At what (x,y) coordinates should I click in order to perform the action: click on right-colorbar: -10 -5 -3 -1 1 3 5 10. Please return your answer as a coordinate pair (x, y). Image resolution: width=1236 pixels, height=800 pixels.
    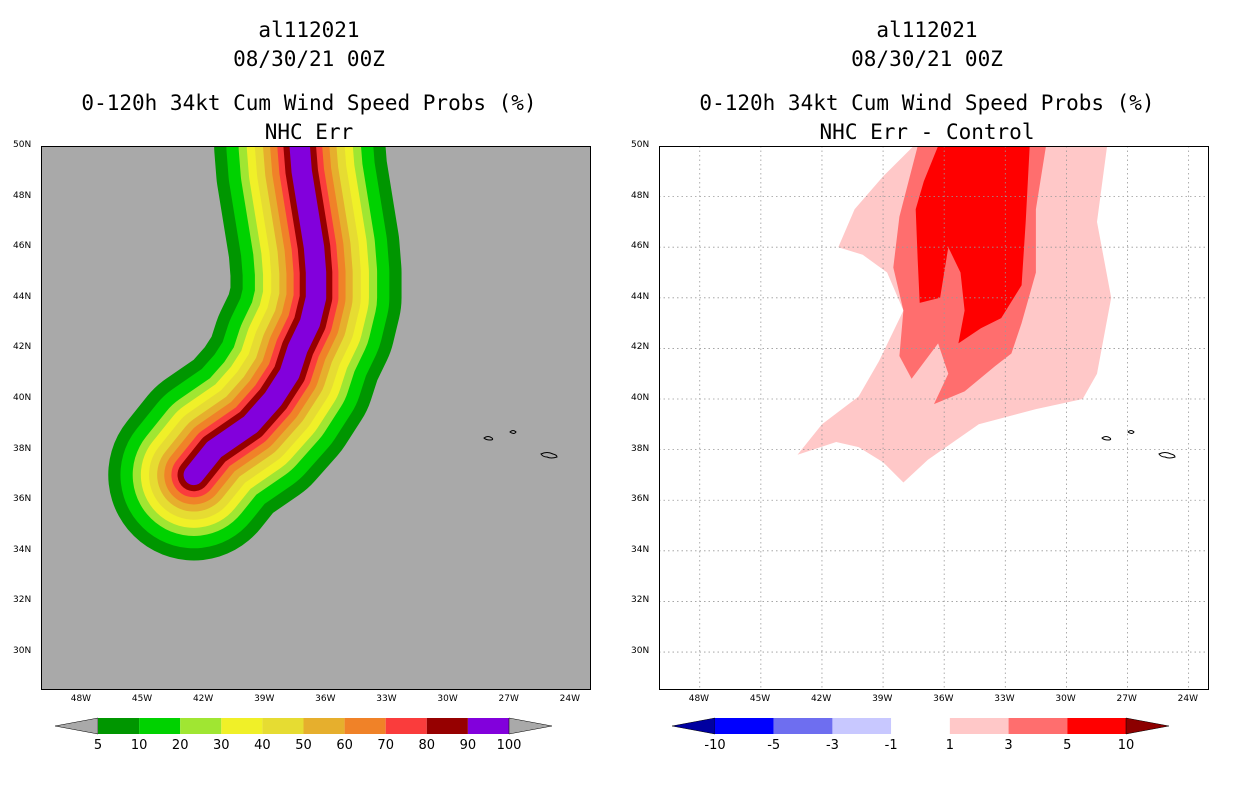
    Looking at the image, I should click on (921, 735).